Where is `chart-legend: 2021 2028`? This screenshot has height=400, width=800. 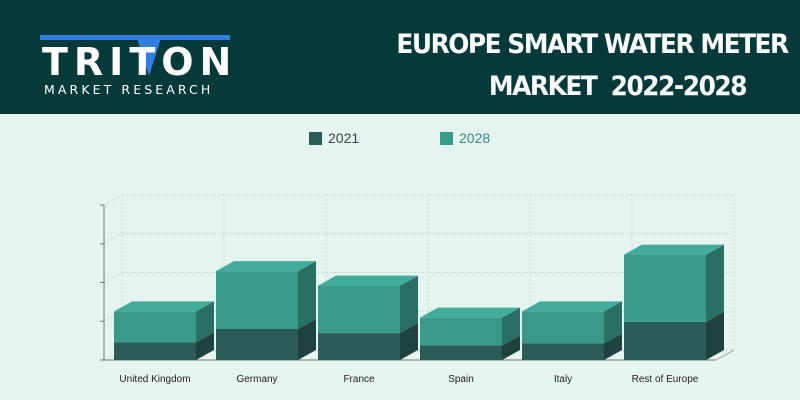 chart-legend: 2021 2028 is located at coordinates (400, 140).